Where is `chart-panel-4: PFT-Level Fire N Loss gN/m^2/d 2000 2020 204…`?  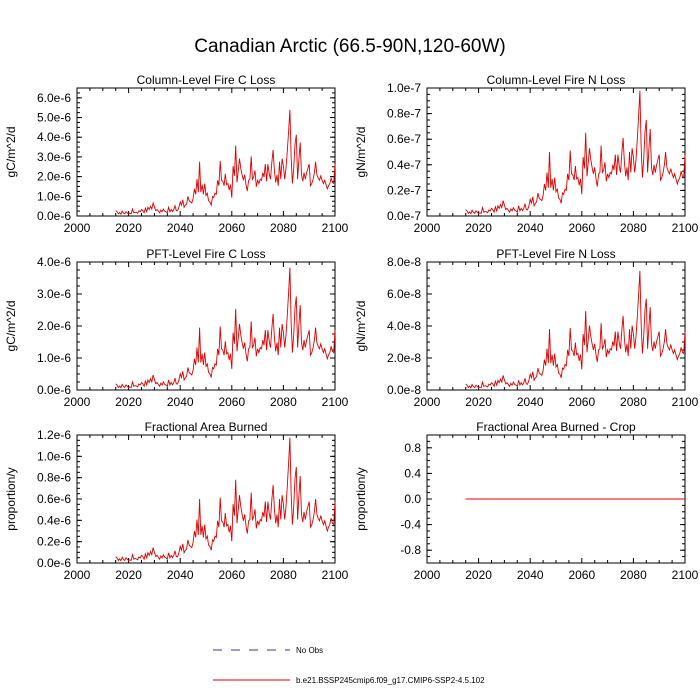
chart-panel-4: PFT-Level Fire N Loss gN/m^2/d 2000 2020 204… is located at coordinates (526, 328).